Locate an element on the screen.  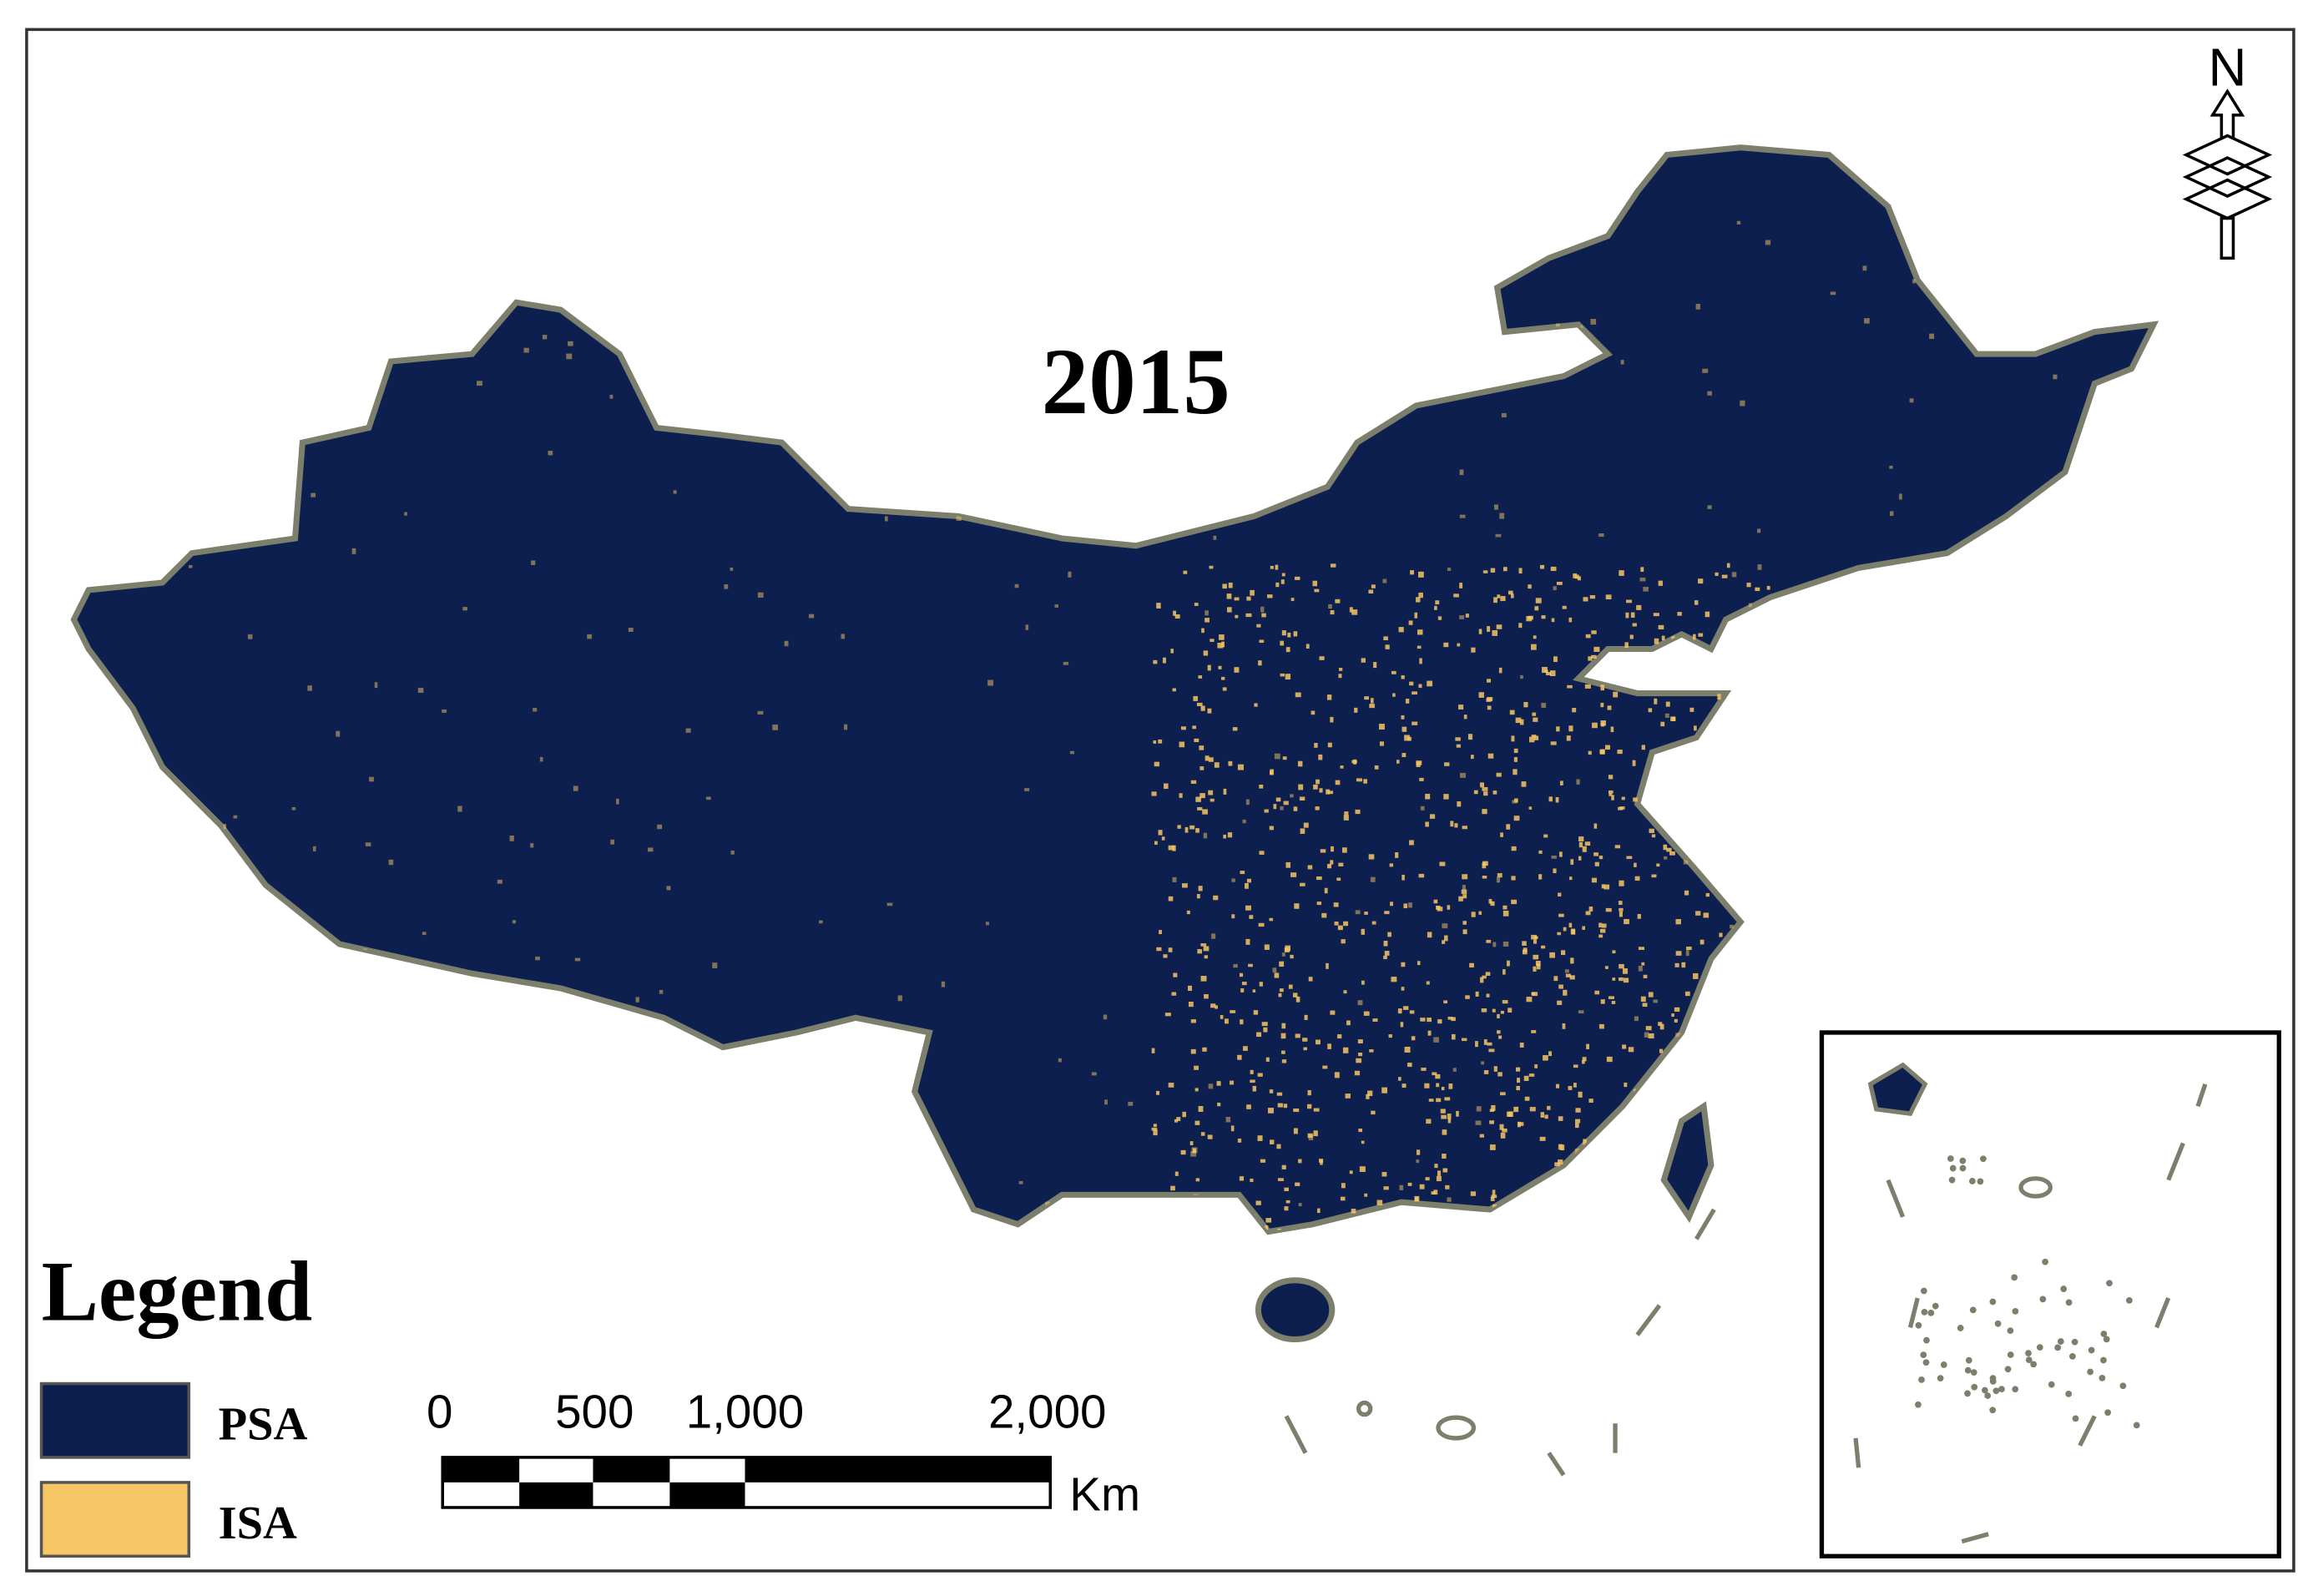
inset-map is located at coordinates (2050, 1294).